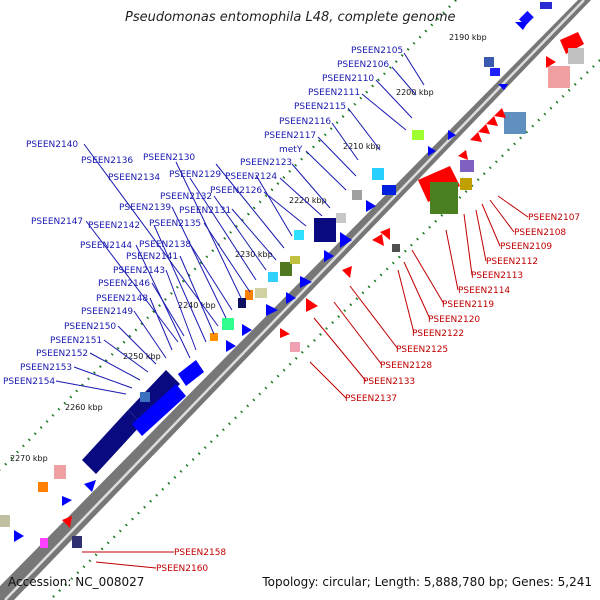 The height and width of the screenshot is (600, 600). I want to click on gene-label: PSEEN2112, so click(512, 262).